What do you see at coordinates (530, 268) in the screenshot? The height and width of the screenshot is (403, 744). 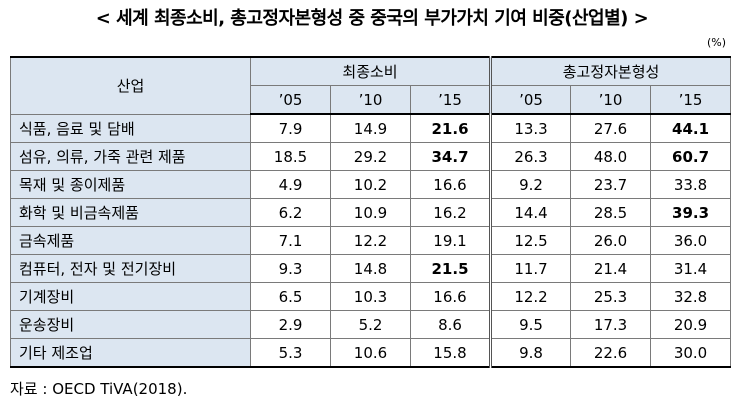 I see `value-cell: 11.7` at bounding box center [530, 268].